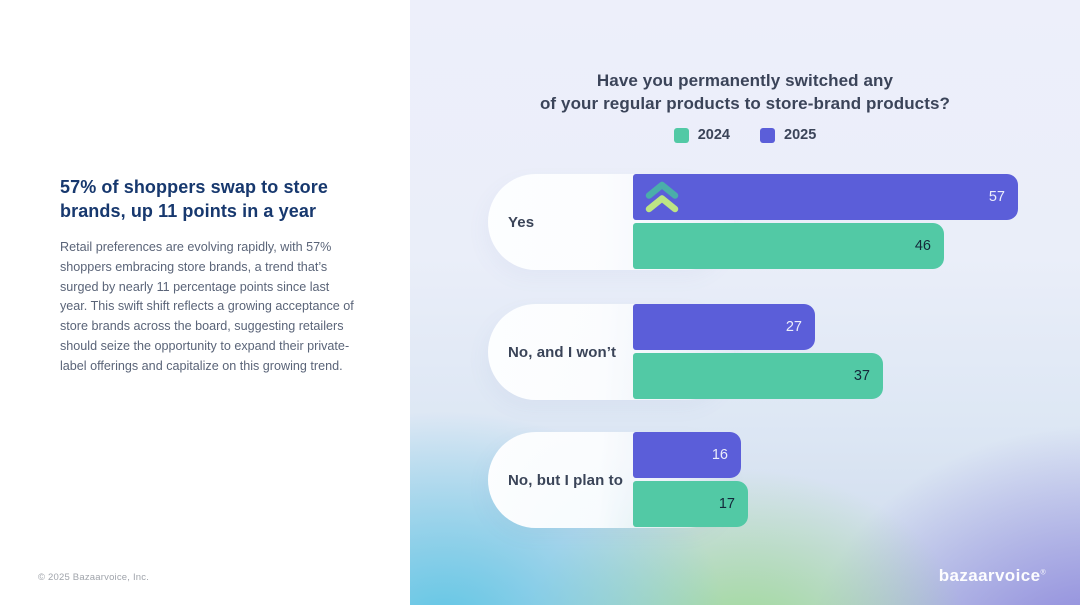 Image resolution: width=1080 pixels, height=605 pixels. I want to click on bar-value: 16, so click(719, 455).